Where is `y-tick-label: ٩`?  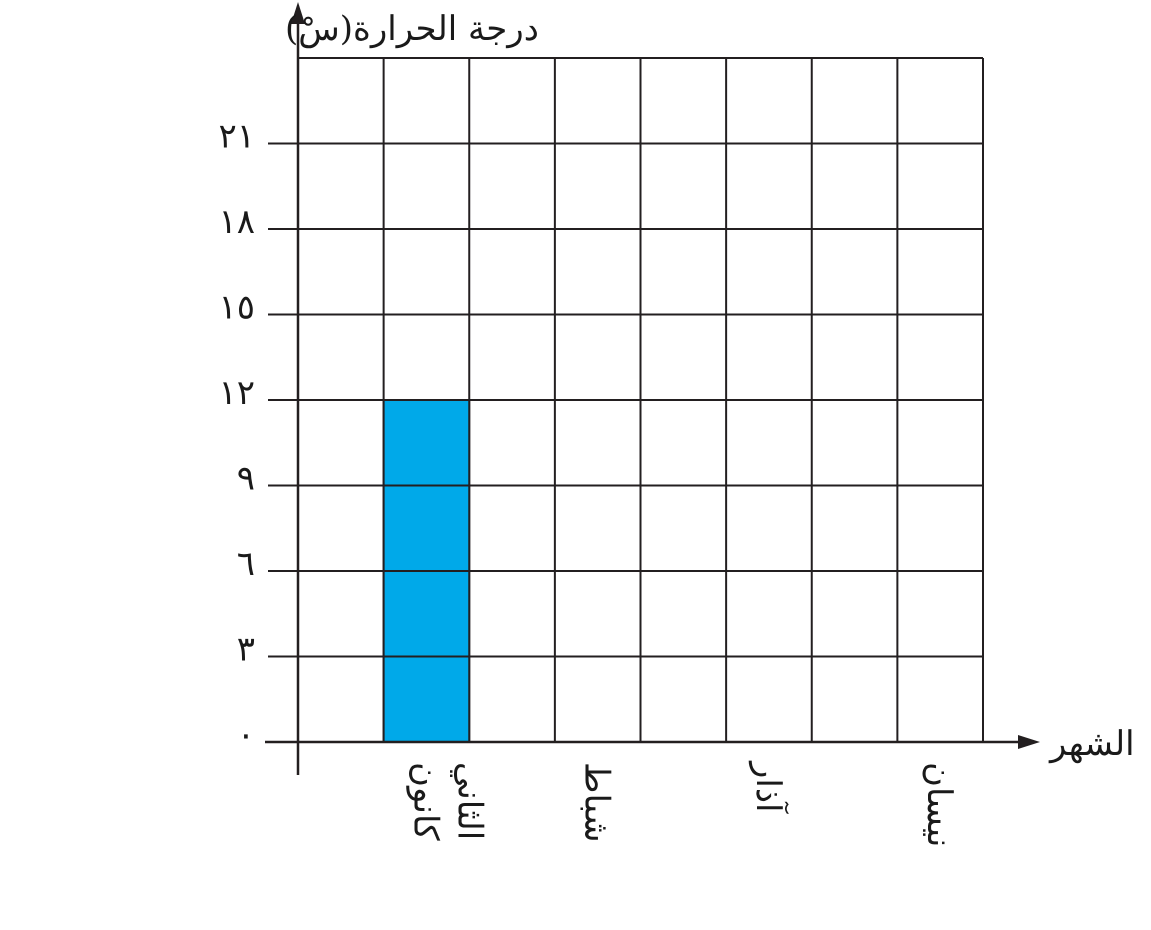
y-tick-label: ٩ is located at coordinates (246, 479).